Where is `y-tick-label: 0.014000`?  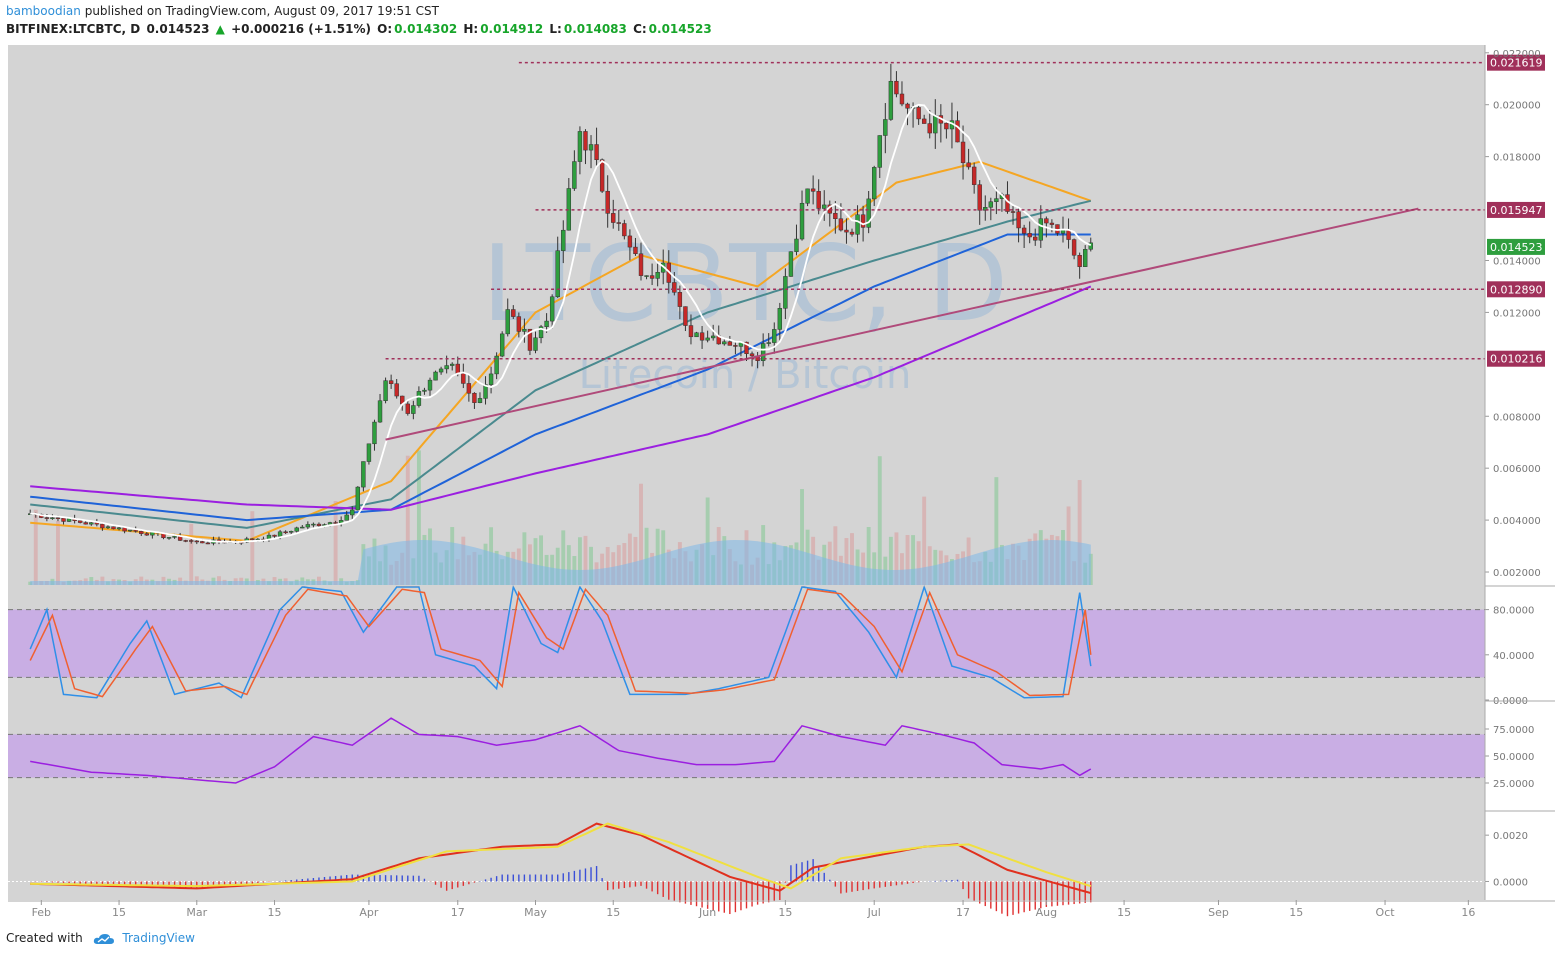 y-tick-label: 0.014000 is located at coordinates (1517, 261).